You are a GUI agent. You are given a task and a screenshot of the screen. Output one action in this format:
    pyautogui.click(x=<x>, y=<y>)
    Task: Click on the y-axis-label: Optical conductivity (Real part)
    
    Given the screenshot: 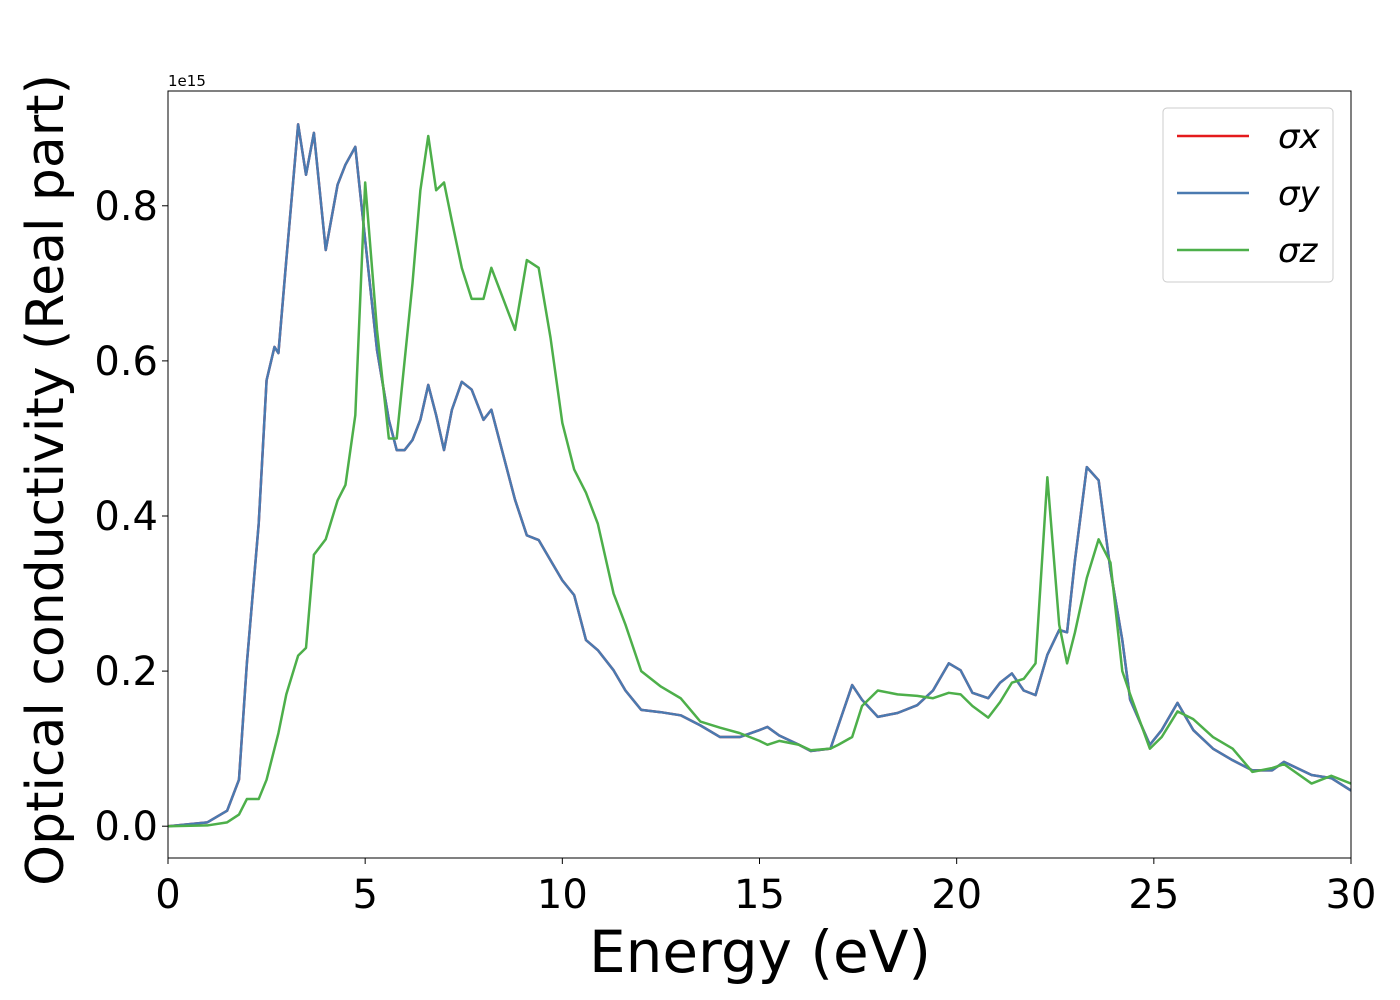 What is the action you would take?
    pyautogui.click(x=46, y=480)
    